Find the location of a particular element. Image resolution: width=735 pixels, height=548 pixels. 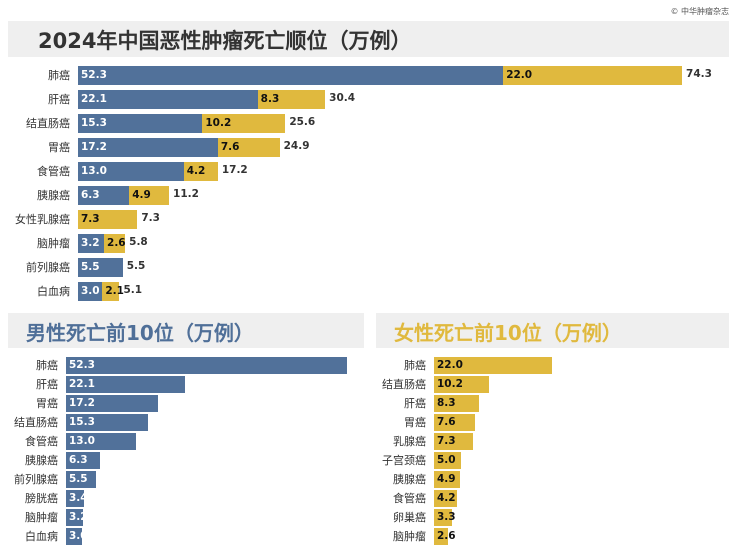

male-category-label: 膀胱癌 is located at coordinates (41, 498).